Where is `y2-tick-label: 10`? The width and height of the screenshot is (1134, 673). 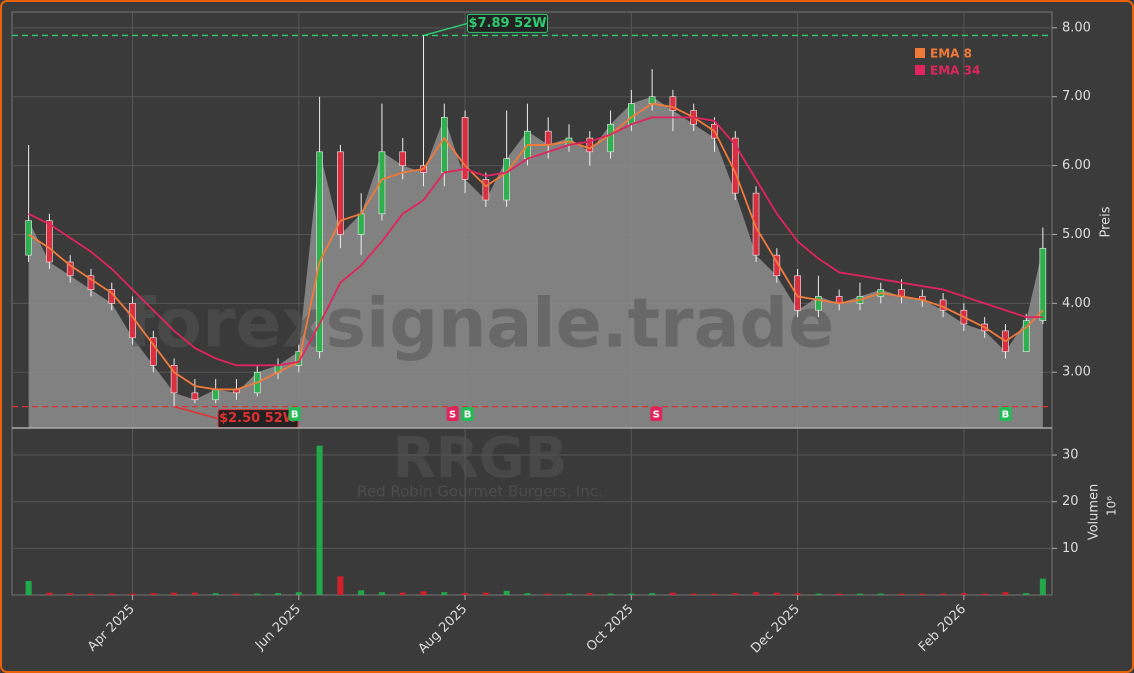 y2-tick-label: 10 is located at coordinates (1070, 548).